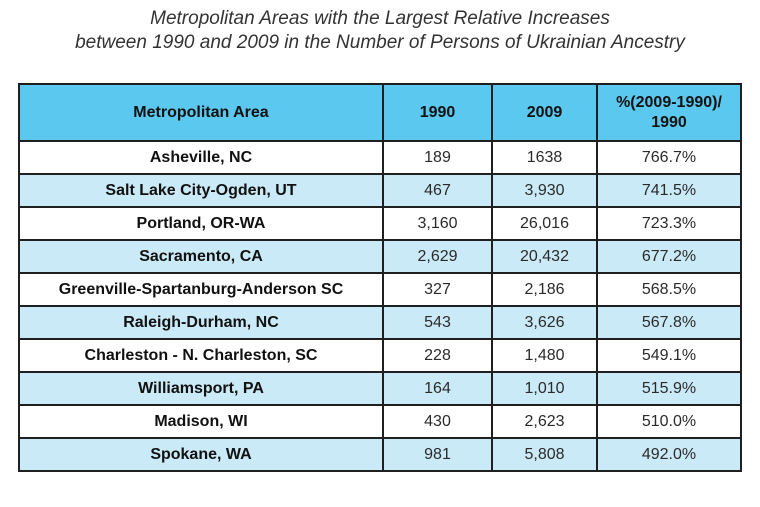 The height and width of the screenshot is (507, 760). Describe the element at coordinates (669, 355) in the screenshot. I see `cell-percent: 549.1%` at that location.